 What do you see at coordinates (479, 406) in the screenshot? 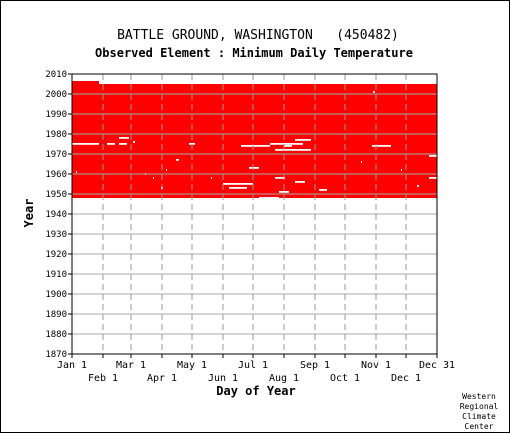
I see `credit-line-2: Regional` at bounding box center [479, 406].